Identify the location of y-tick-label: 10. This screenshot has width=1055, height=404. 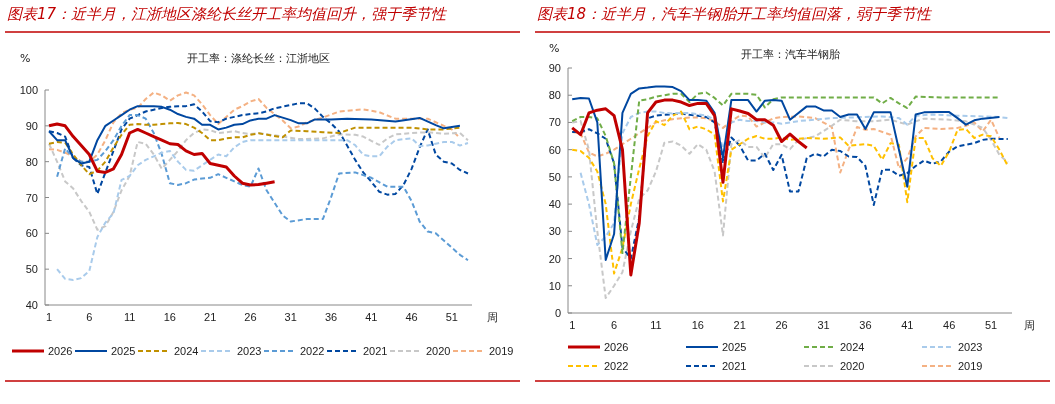
(554, 285).